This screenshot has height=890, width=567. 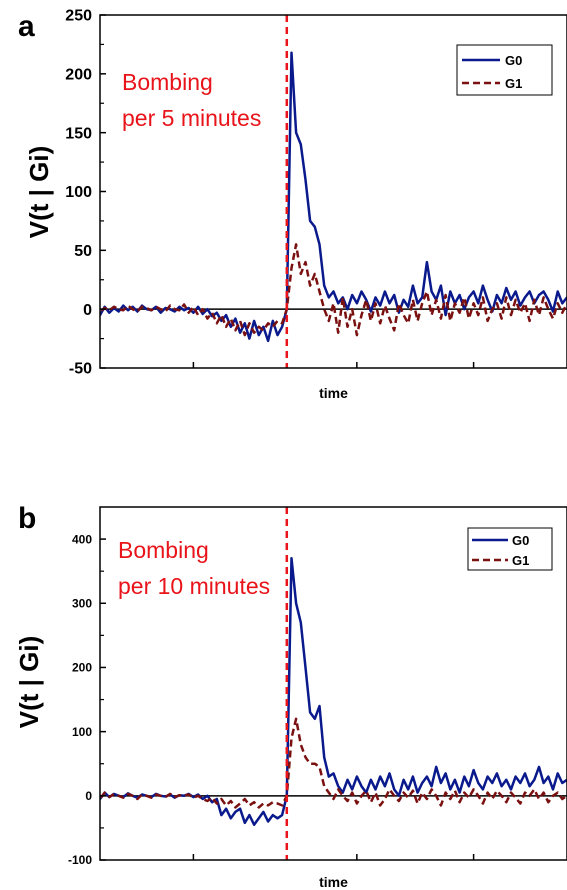 I want to click on panel-letter: a, so click(x=26, y=26).